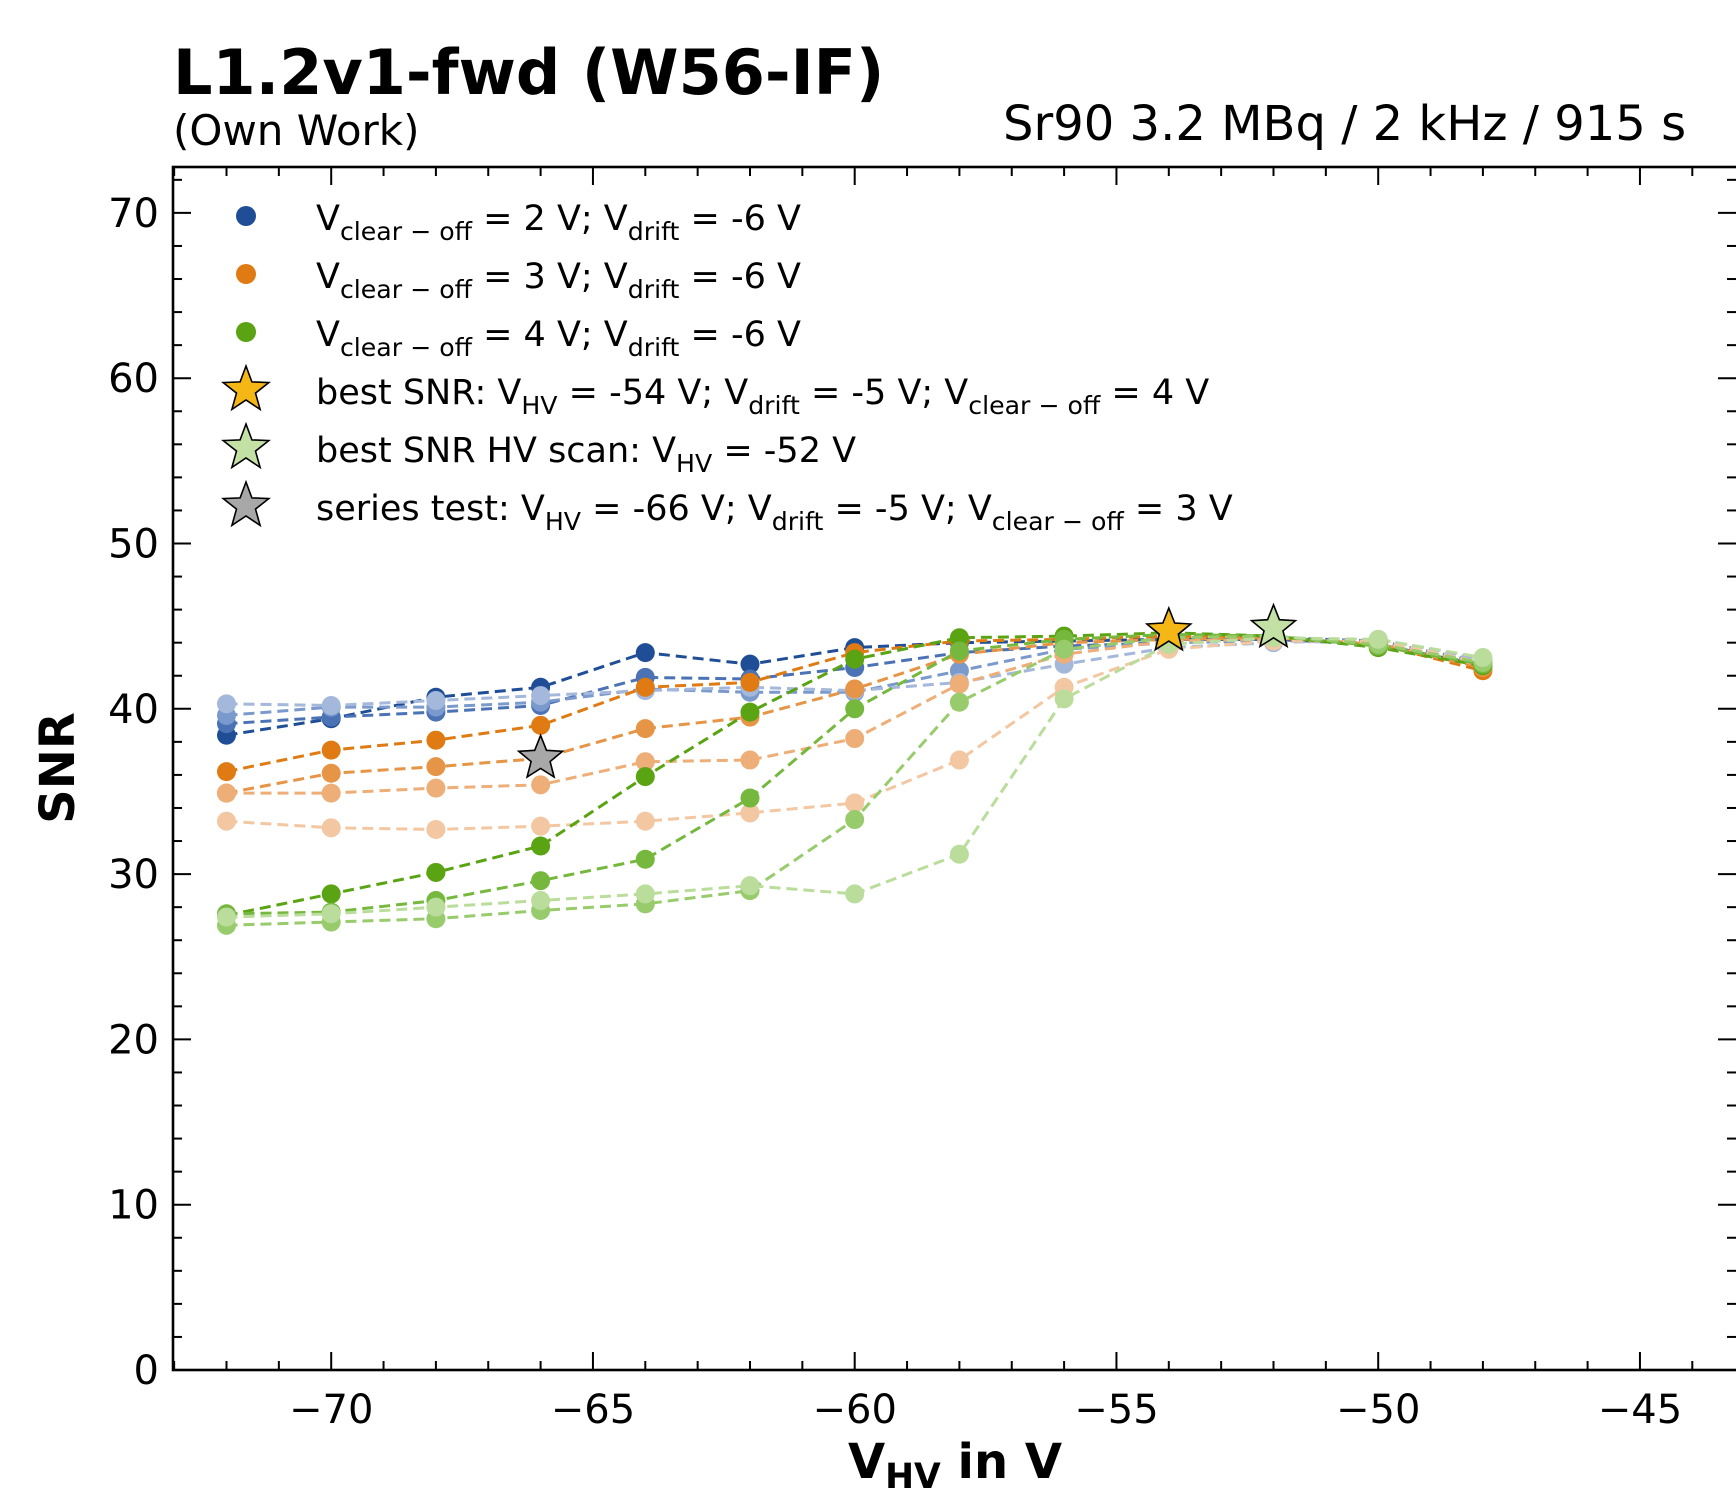 The width and height of the screenshot is (1736, 1498). Describe the element at coordinates (653, 393) in the screenshot. I see `legend-entry-part: = -54 V; V` at that location.